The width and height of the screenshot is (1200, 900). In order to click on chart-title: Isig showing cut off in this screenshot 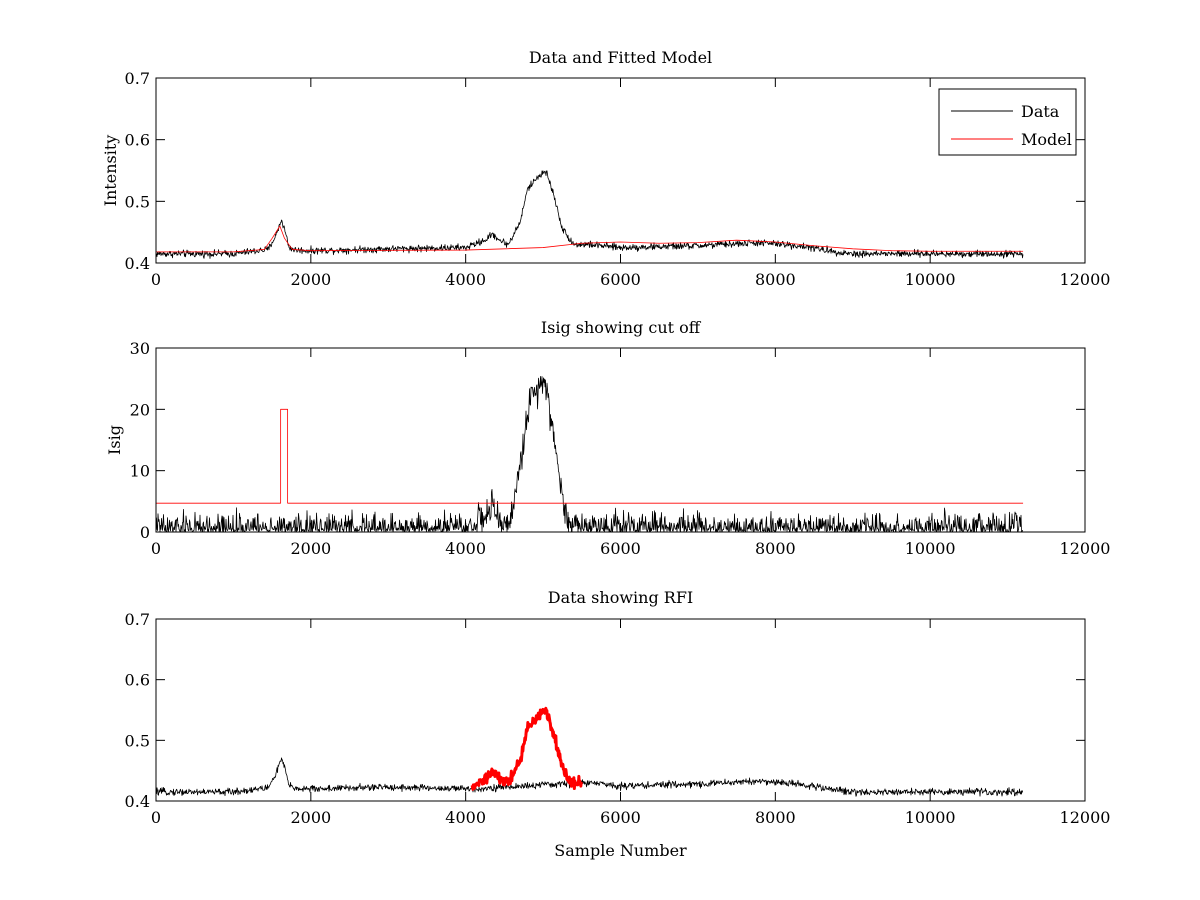, I will do `click(621, 327)`.